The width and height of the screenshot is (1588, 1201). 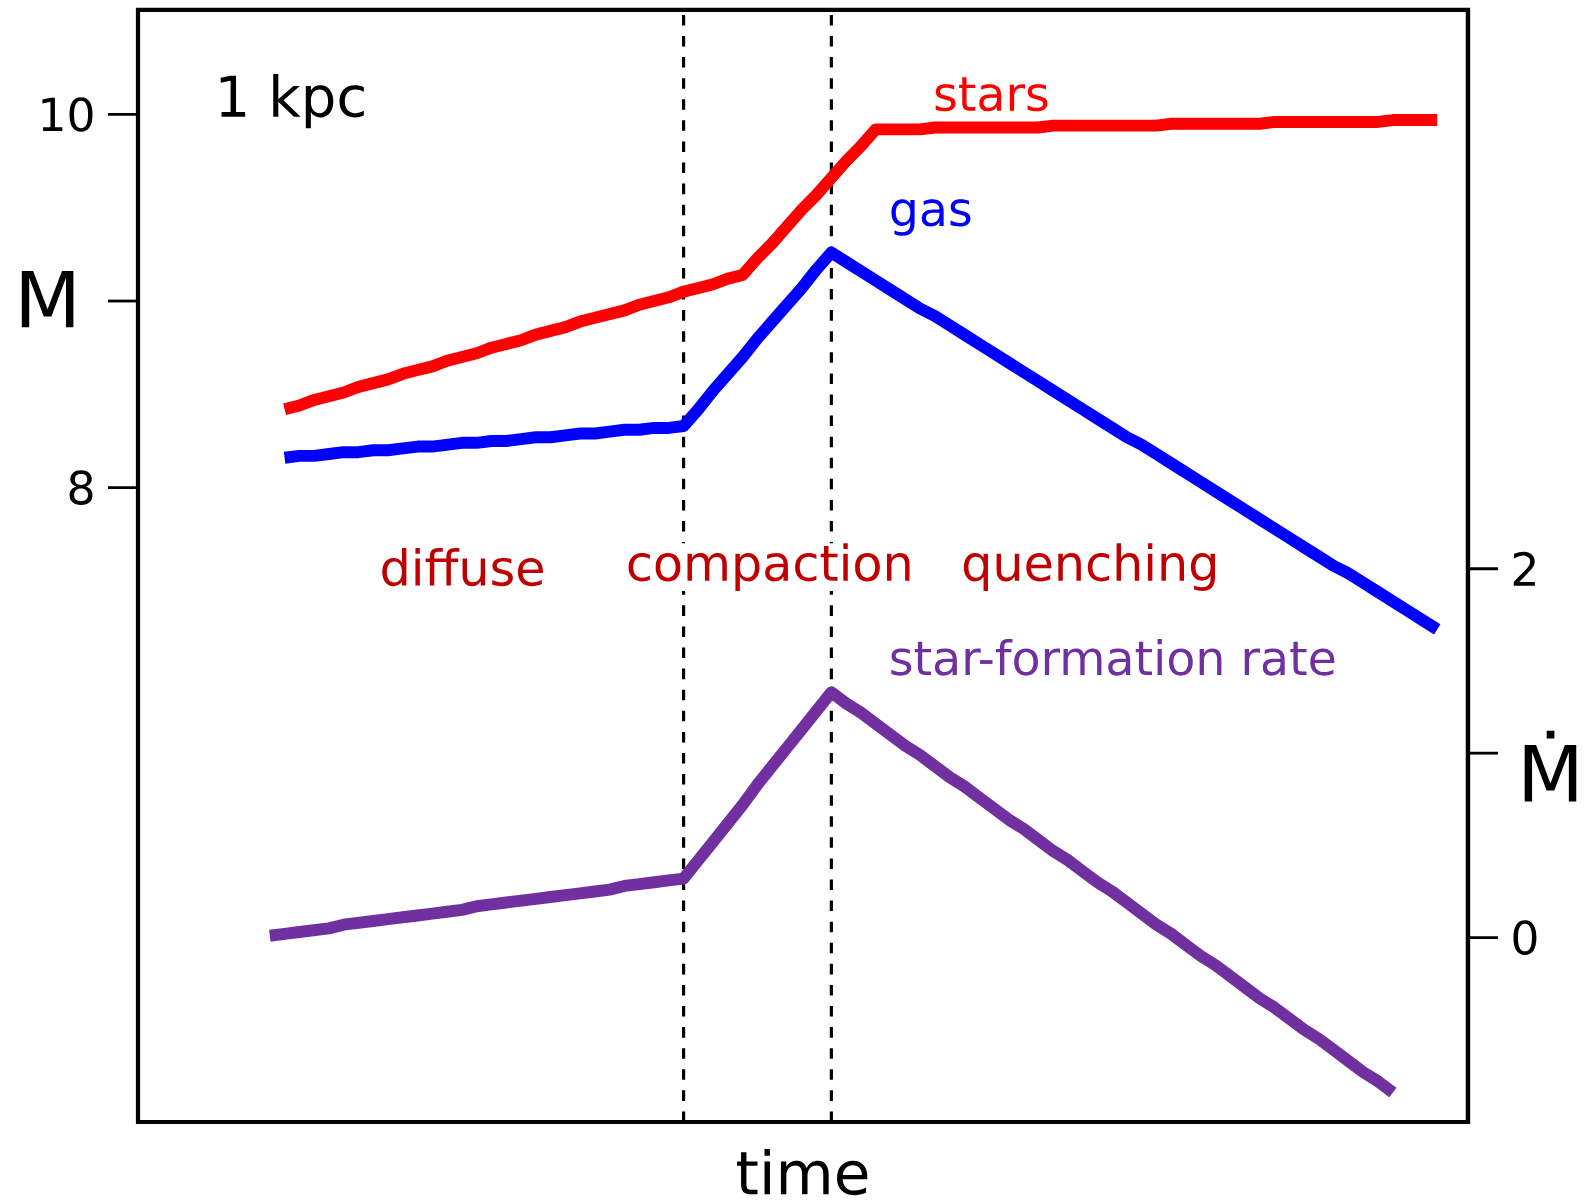 What do you see at coordinates (81, 487) in the screenshot?
I see `y-tick-label: 8` at bounding box center [81, 487].